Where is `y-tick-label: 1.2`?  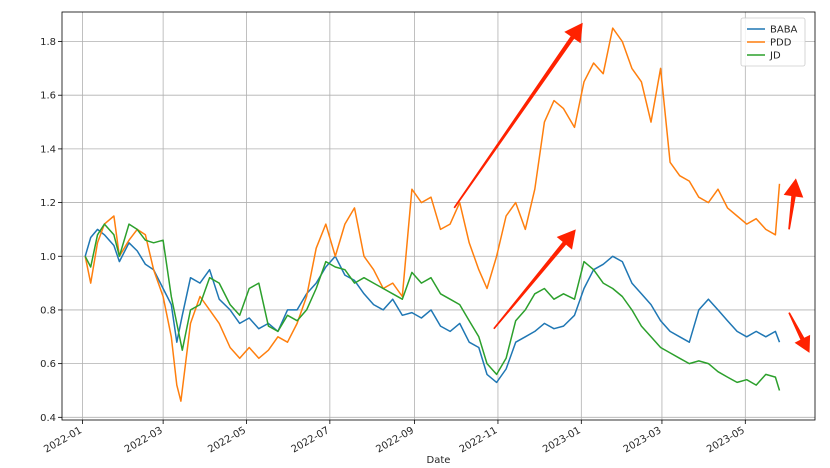 y-tick-label: 1.2 is located at coordinates (48, 203).